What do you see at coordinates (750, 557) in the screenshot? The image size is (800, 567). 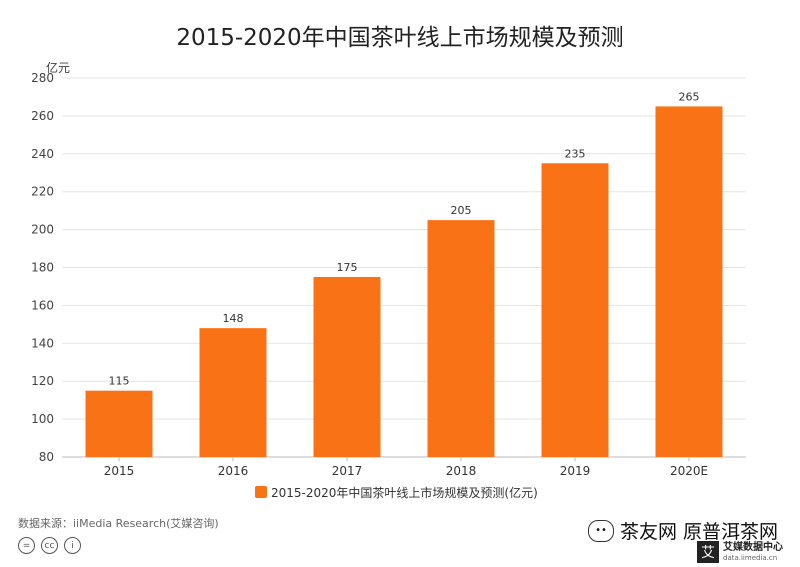 I see `logo-url: data.iimedia.cn` at bounding box center [750, 557].